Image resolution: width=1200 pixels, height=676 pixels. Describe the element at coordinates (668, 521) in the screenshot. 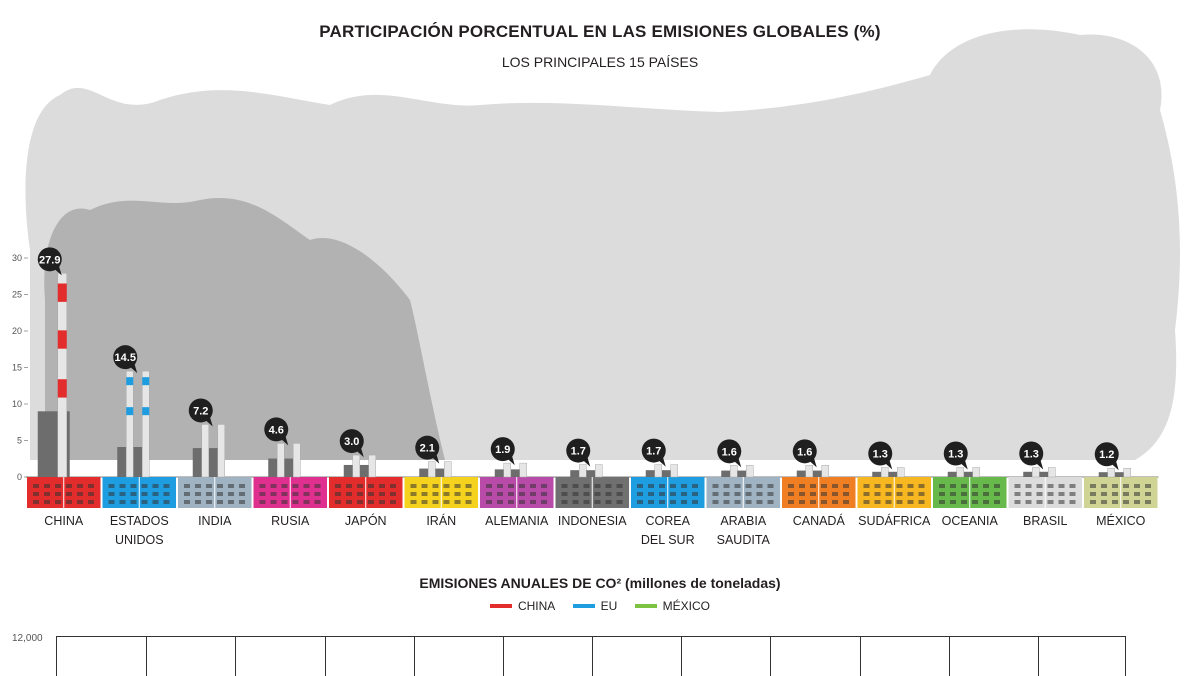

I see `country-label: COREA` at that location.